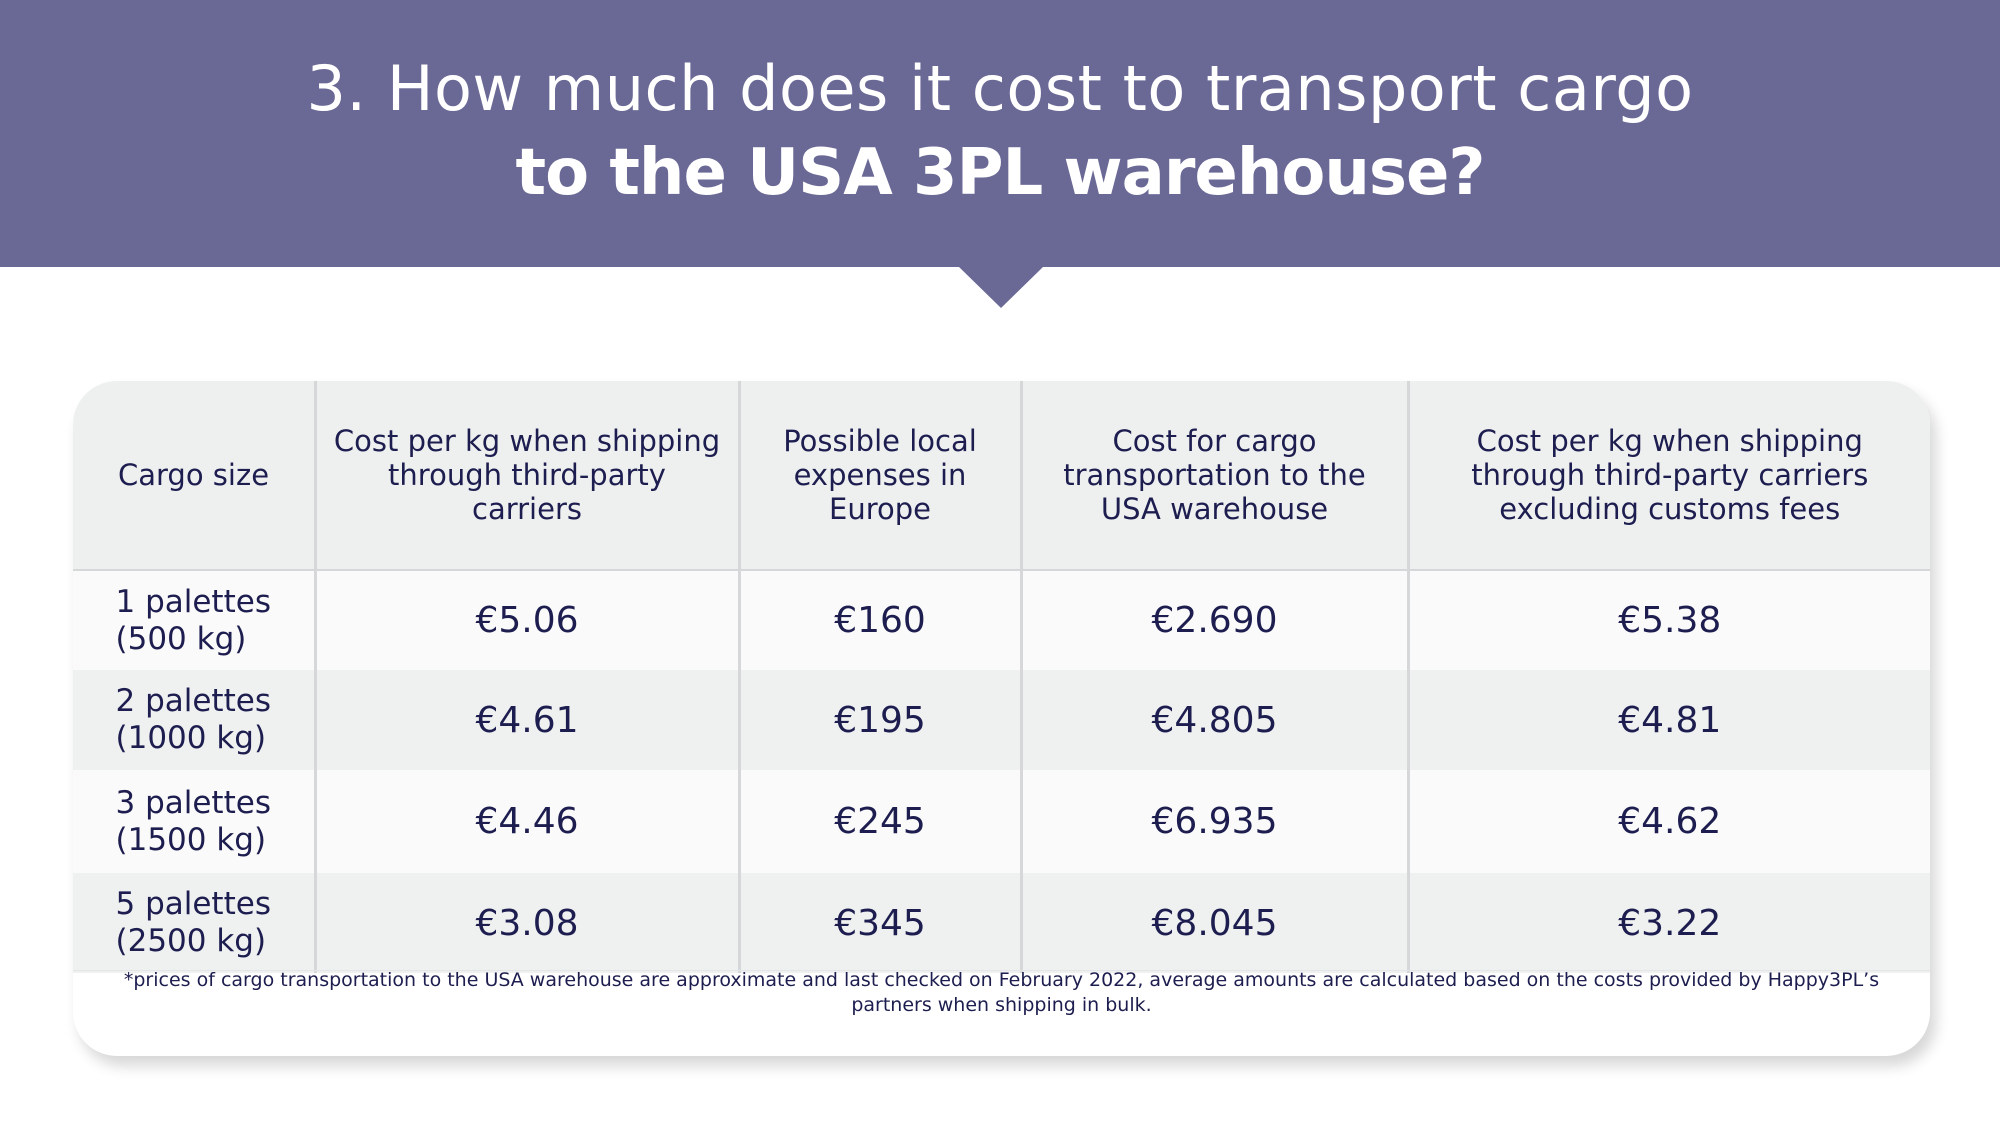 This screenshot has width=2000, height=1147. What do you see at coordinates (879, 620) in the screenshot?
I see `cell-local-expenses: €160` at bounding box center [879, 620].